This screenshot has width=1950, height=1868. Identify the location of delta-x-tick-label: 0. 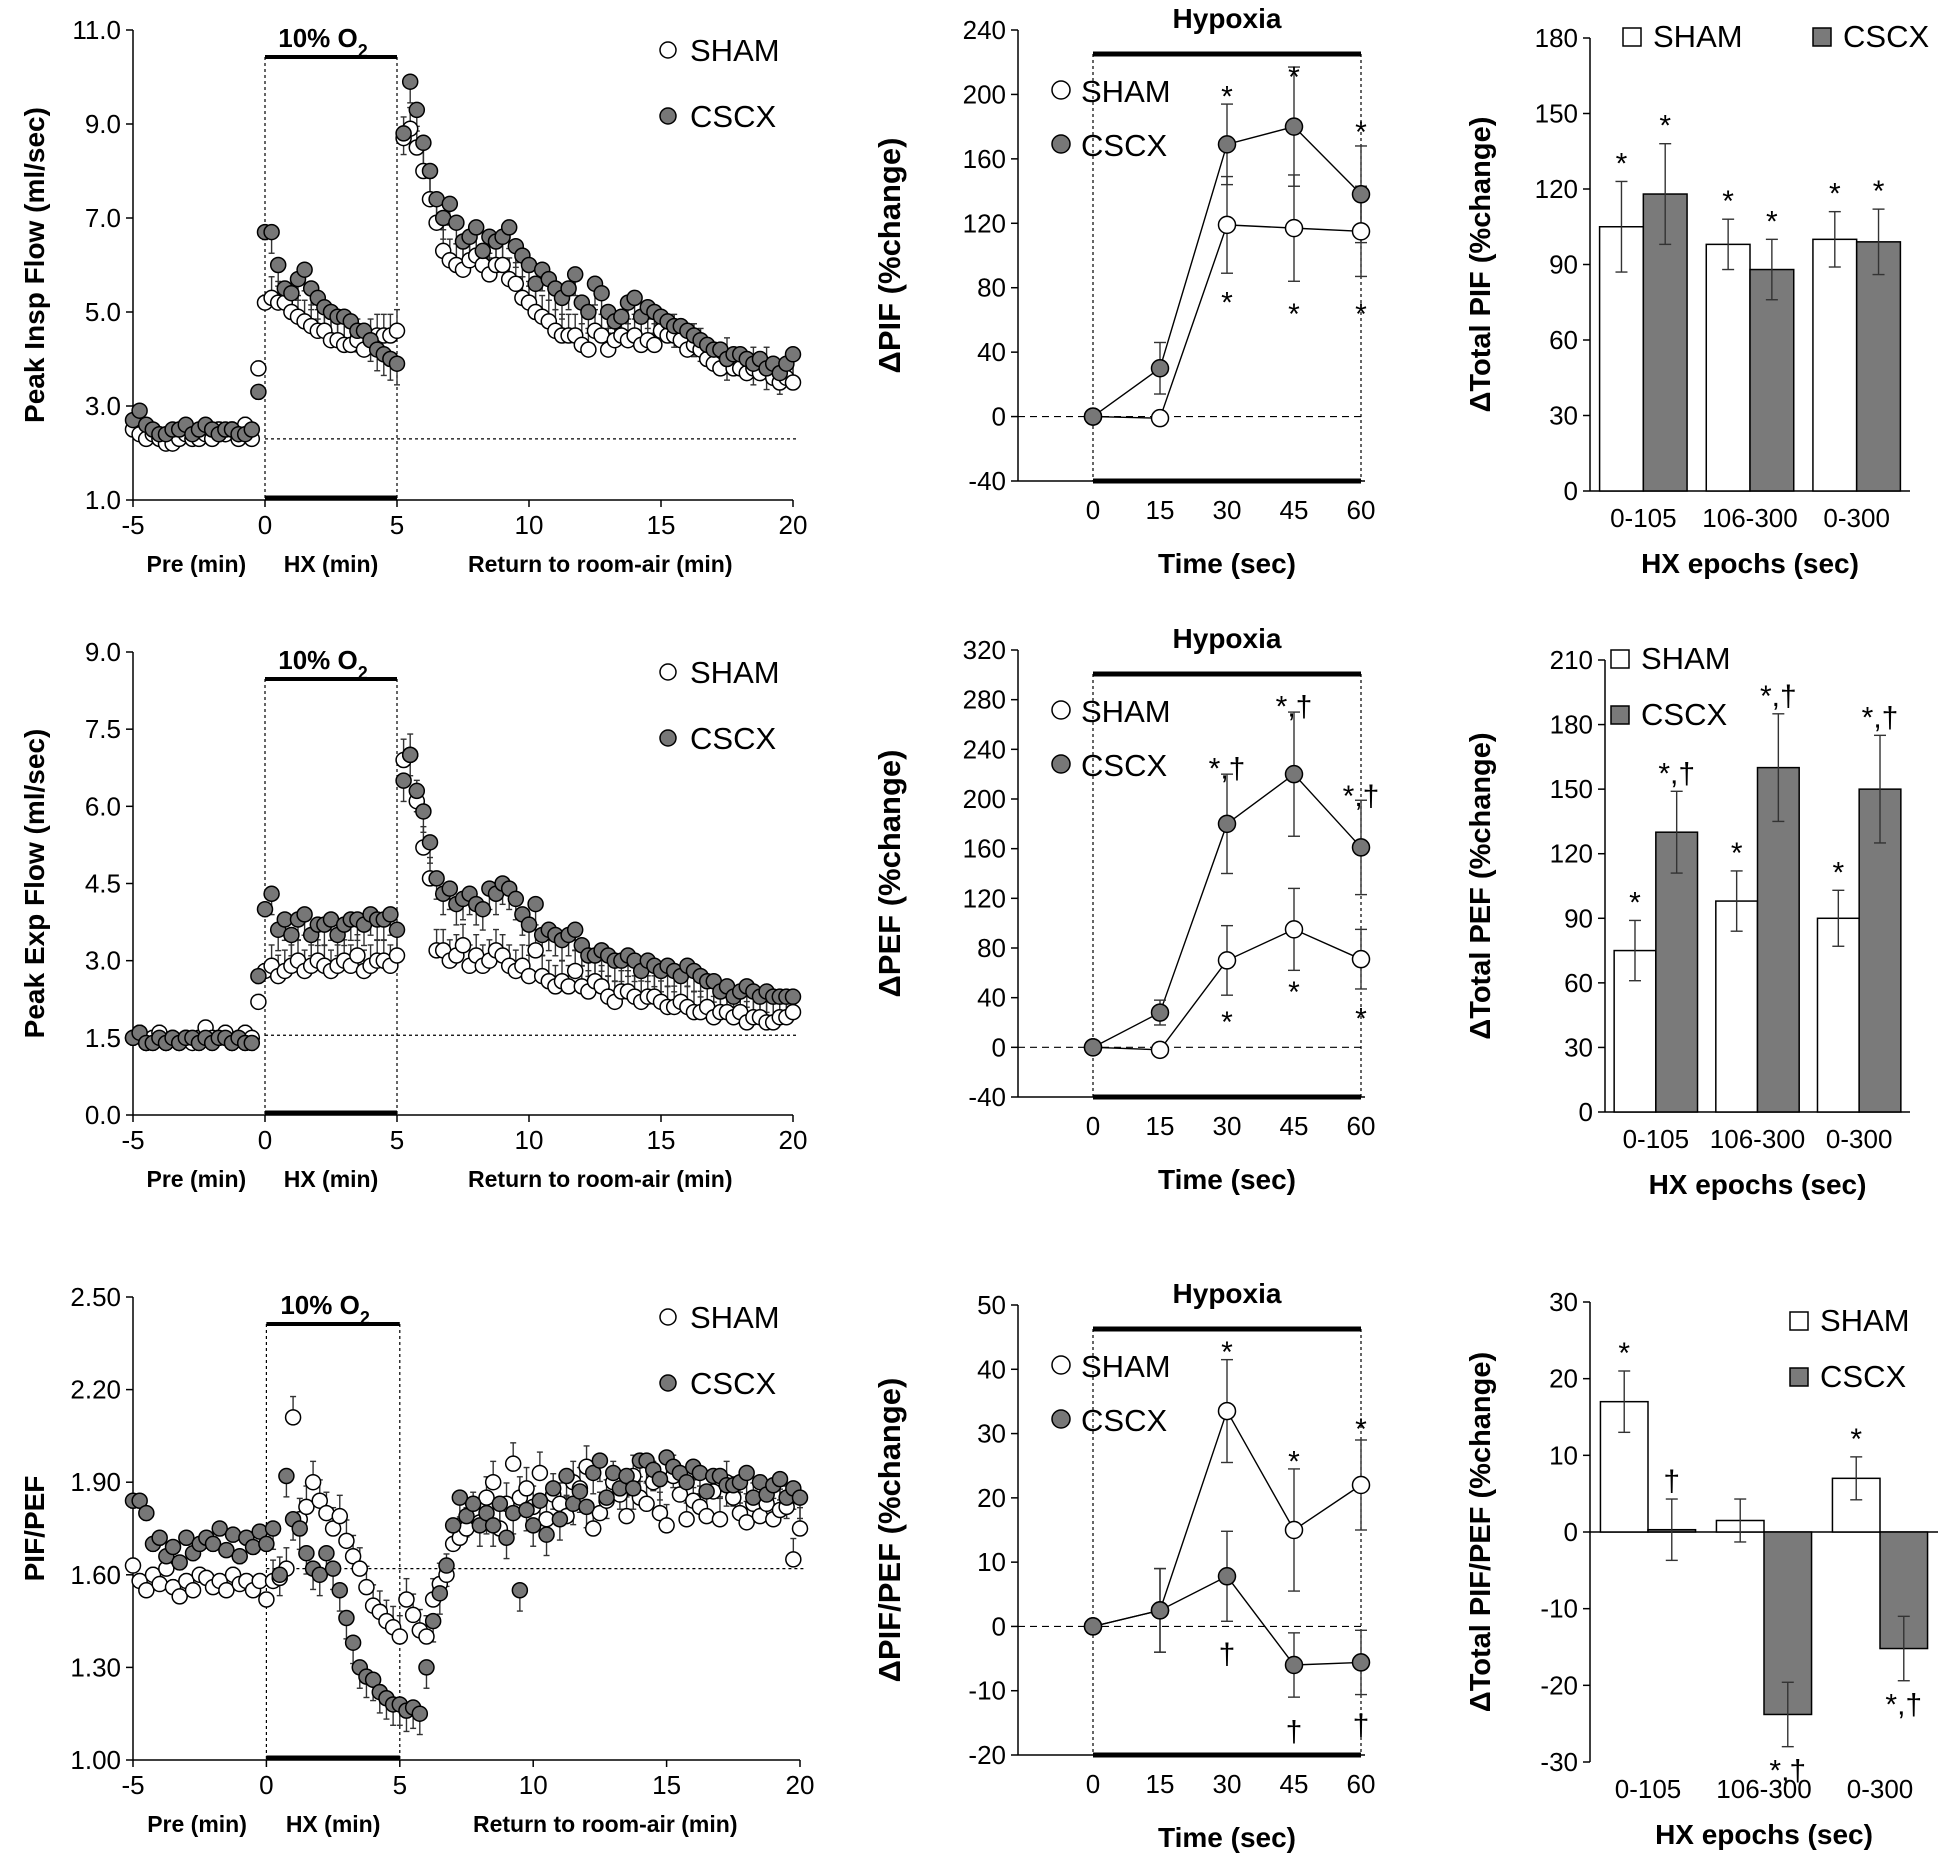
(1093, 510).